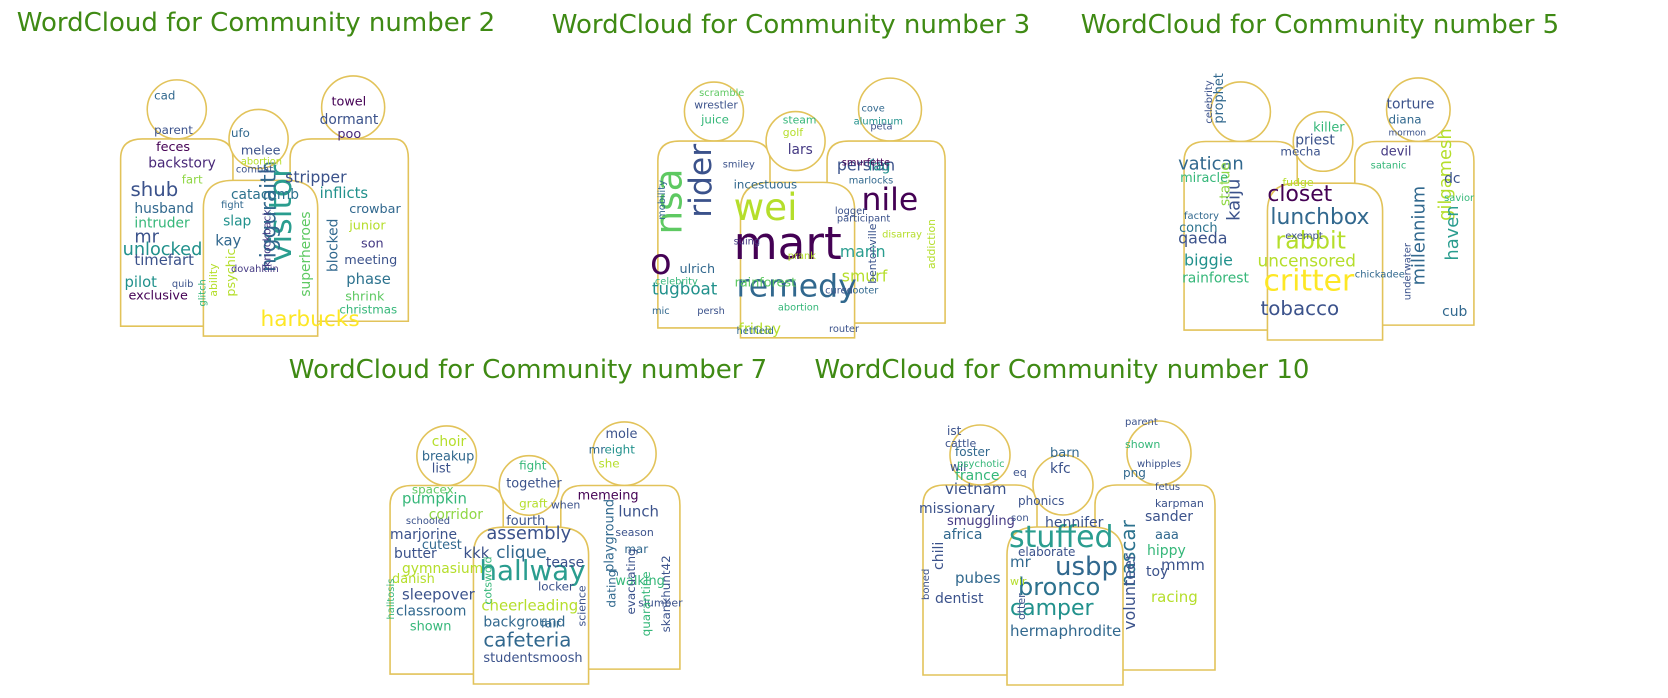 The width and height of the screenshot is (1668, 698). What do you see at coordinates (931, 244) in the screenshot?
I see `word: addiction` at bounding box center [931, 244].